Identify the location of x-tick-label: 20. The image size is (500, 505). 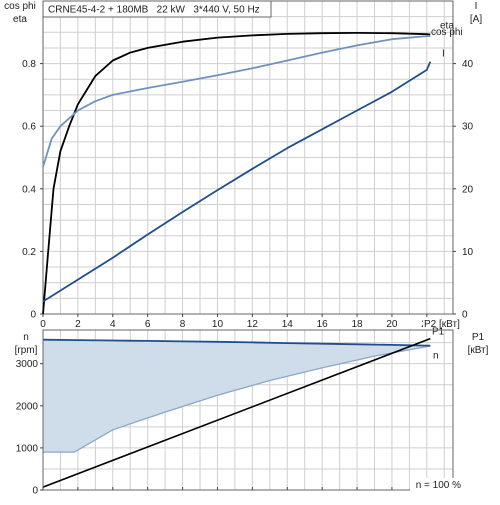
(392, 324).